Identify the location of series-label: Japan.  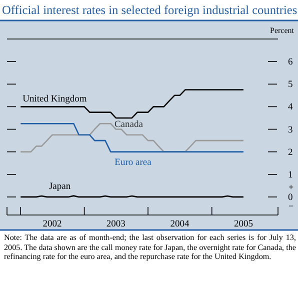
(59, 187).